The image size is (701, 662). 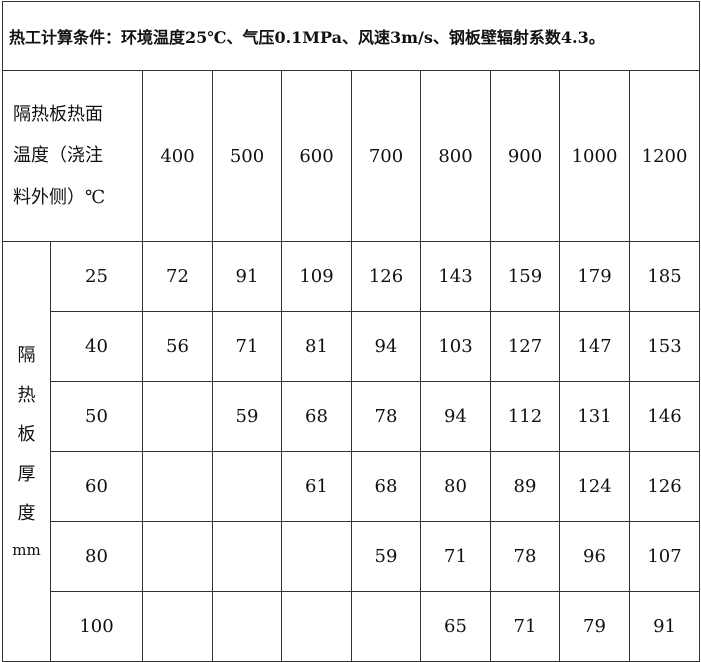 I want to click on value-cell: 112, so click(x=525, y=416).